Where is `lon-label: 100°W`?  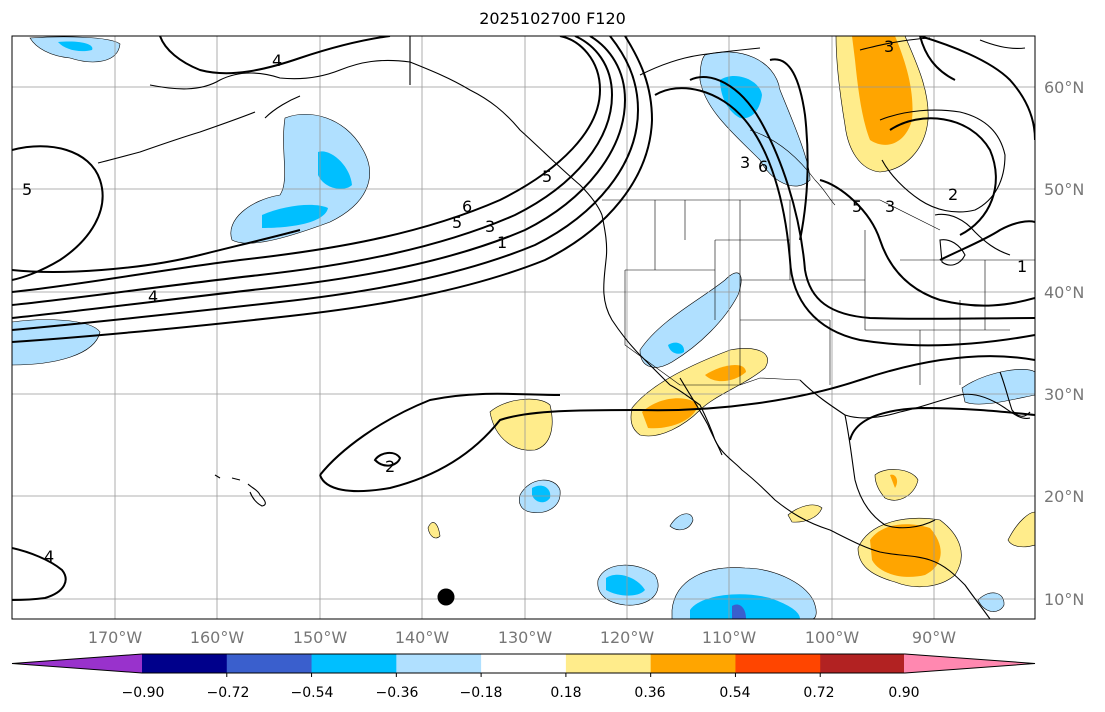 lon-label: 100°W is located at coordinates (832, 637).